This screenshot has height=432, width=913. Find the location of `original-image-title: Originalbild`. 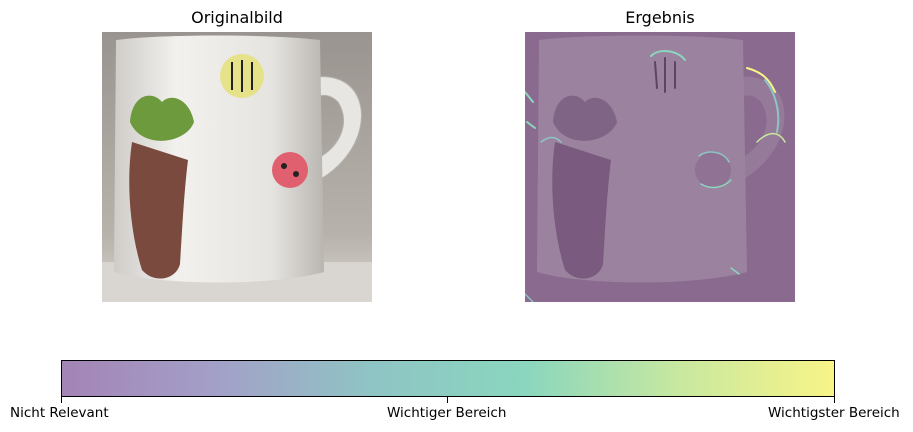

original-image-title: Originalbild is located at coordinates (237, 17).